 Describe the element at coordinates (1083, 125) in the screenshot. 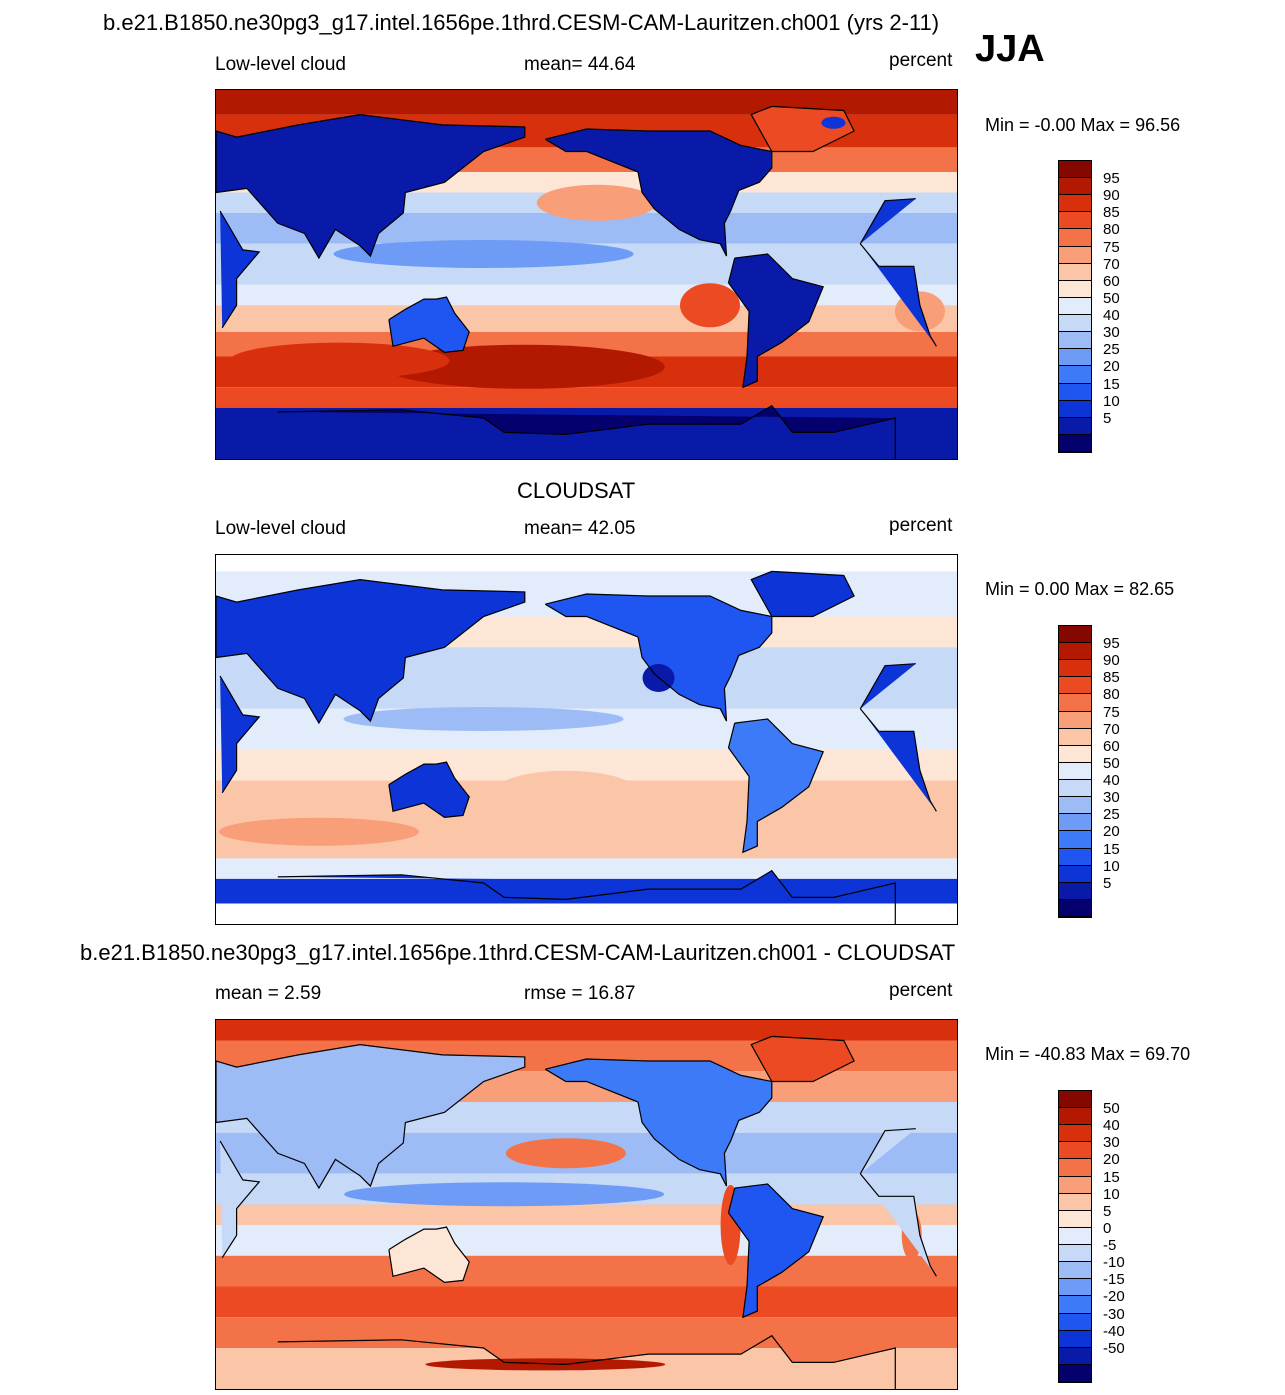

I see `panel1-minmax: Min = -0.00 Max = 96.56` at that location.